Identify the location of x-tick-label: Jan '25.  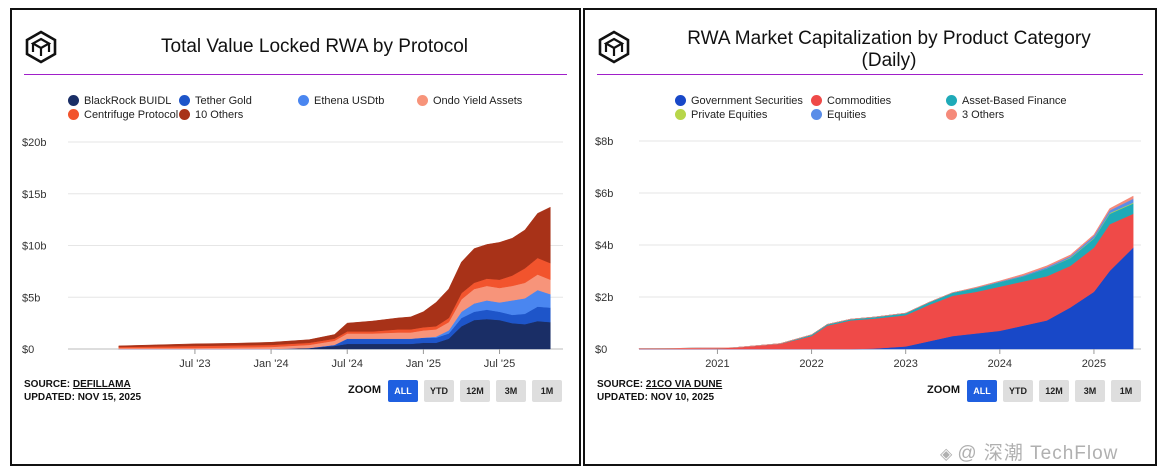
(423, 363).